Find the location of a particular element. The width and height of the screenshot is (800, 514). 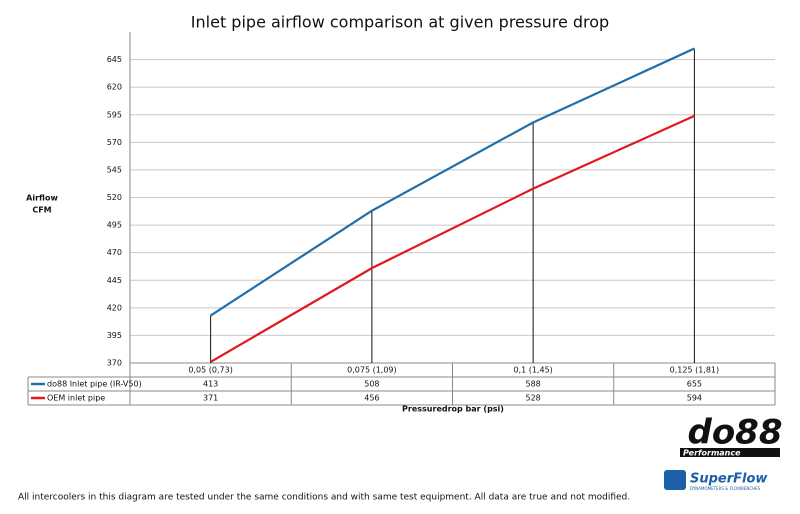

y-axis-label: CFM is located at coordinates (41, 210).